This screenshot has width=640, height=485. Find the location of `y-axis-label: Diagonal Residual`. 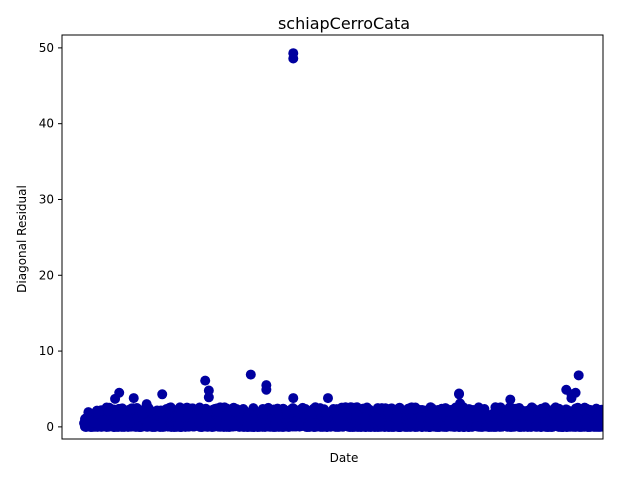

y-axis-label: Diagonal Residual is located at coordinates (22, 239).